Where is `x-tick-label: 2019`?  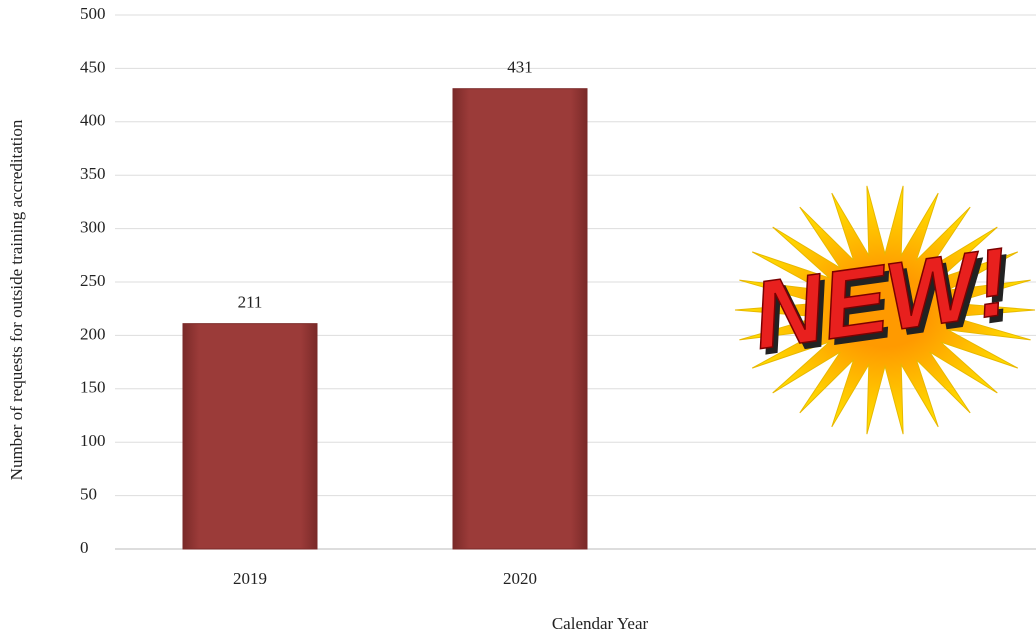
x-tick-label: 2019 is located at coordinates (250, 578).